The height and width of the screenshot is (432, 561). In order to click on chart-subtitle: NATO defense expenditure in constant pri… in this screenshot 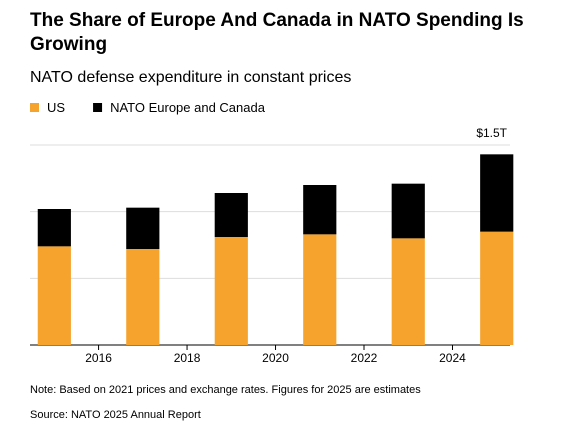, I will do `click(190, 77)`.